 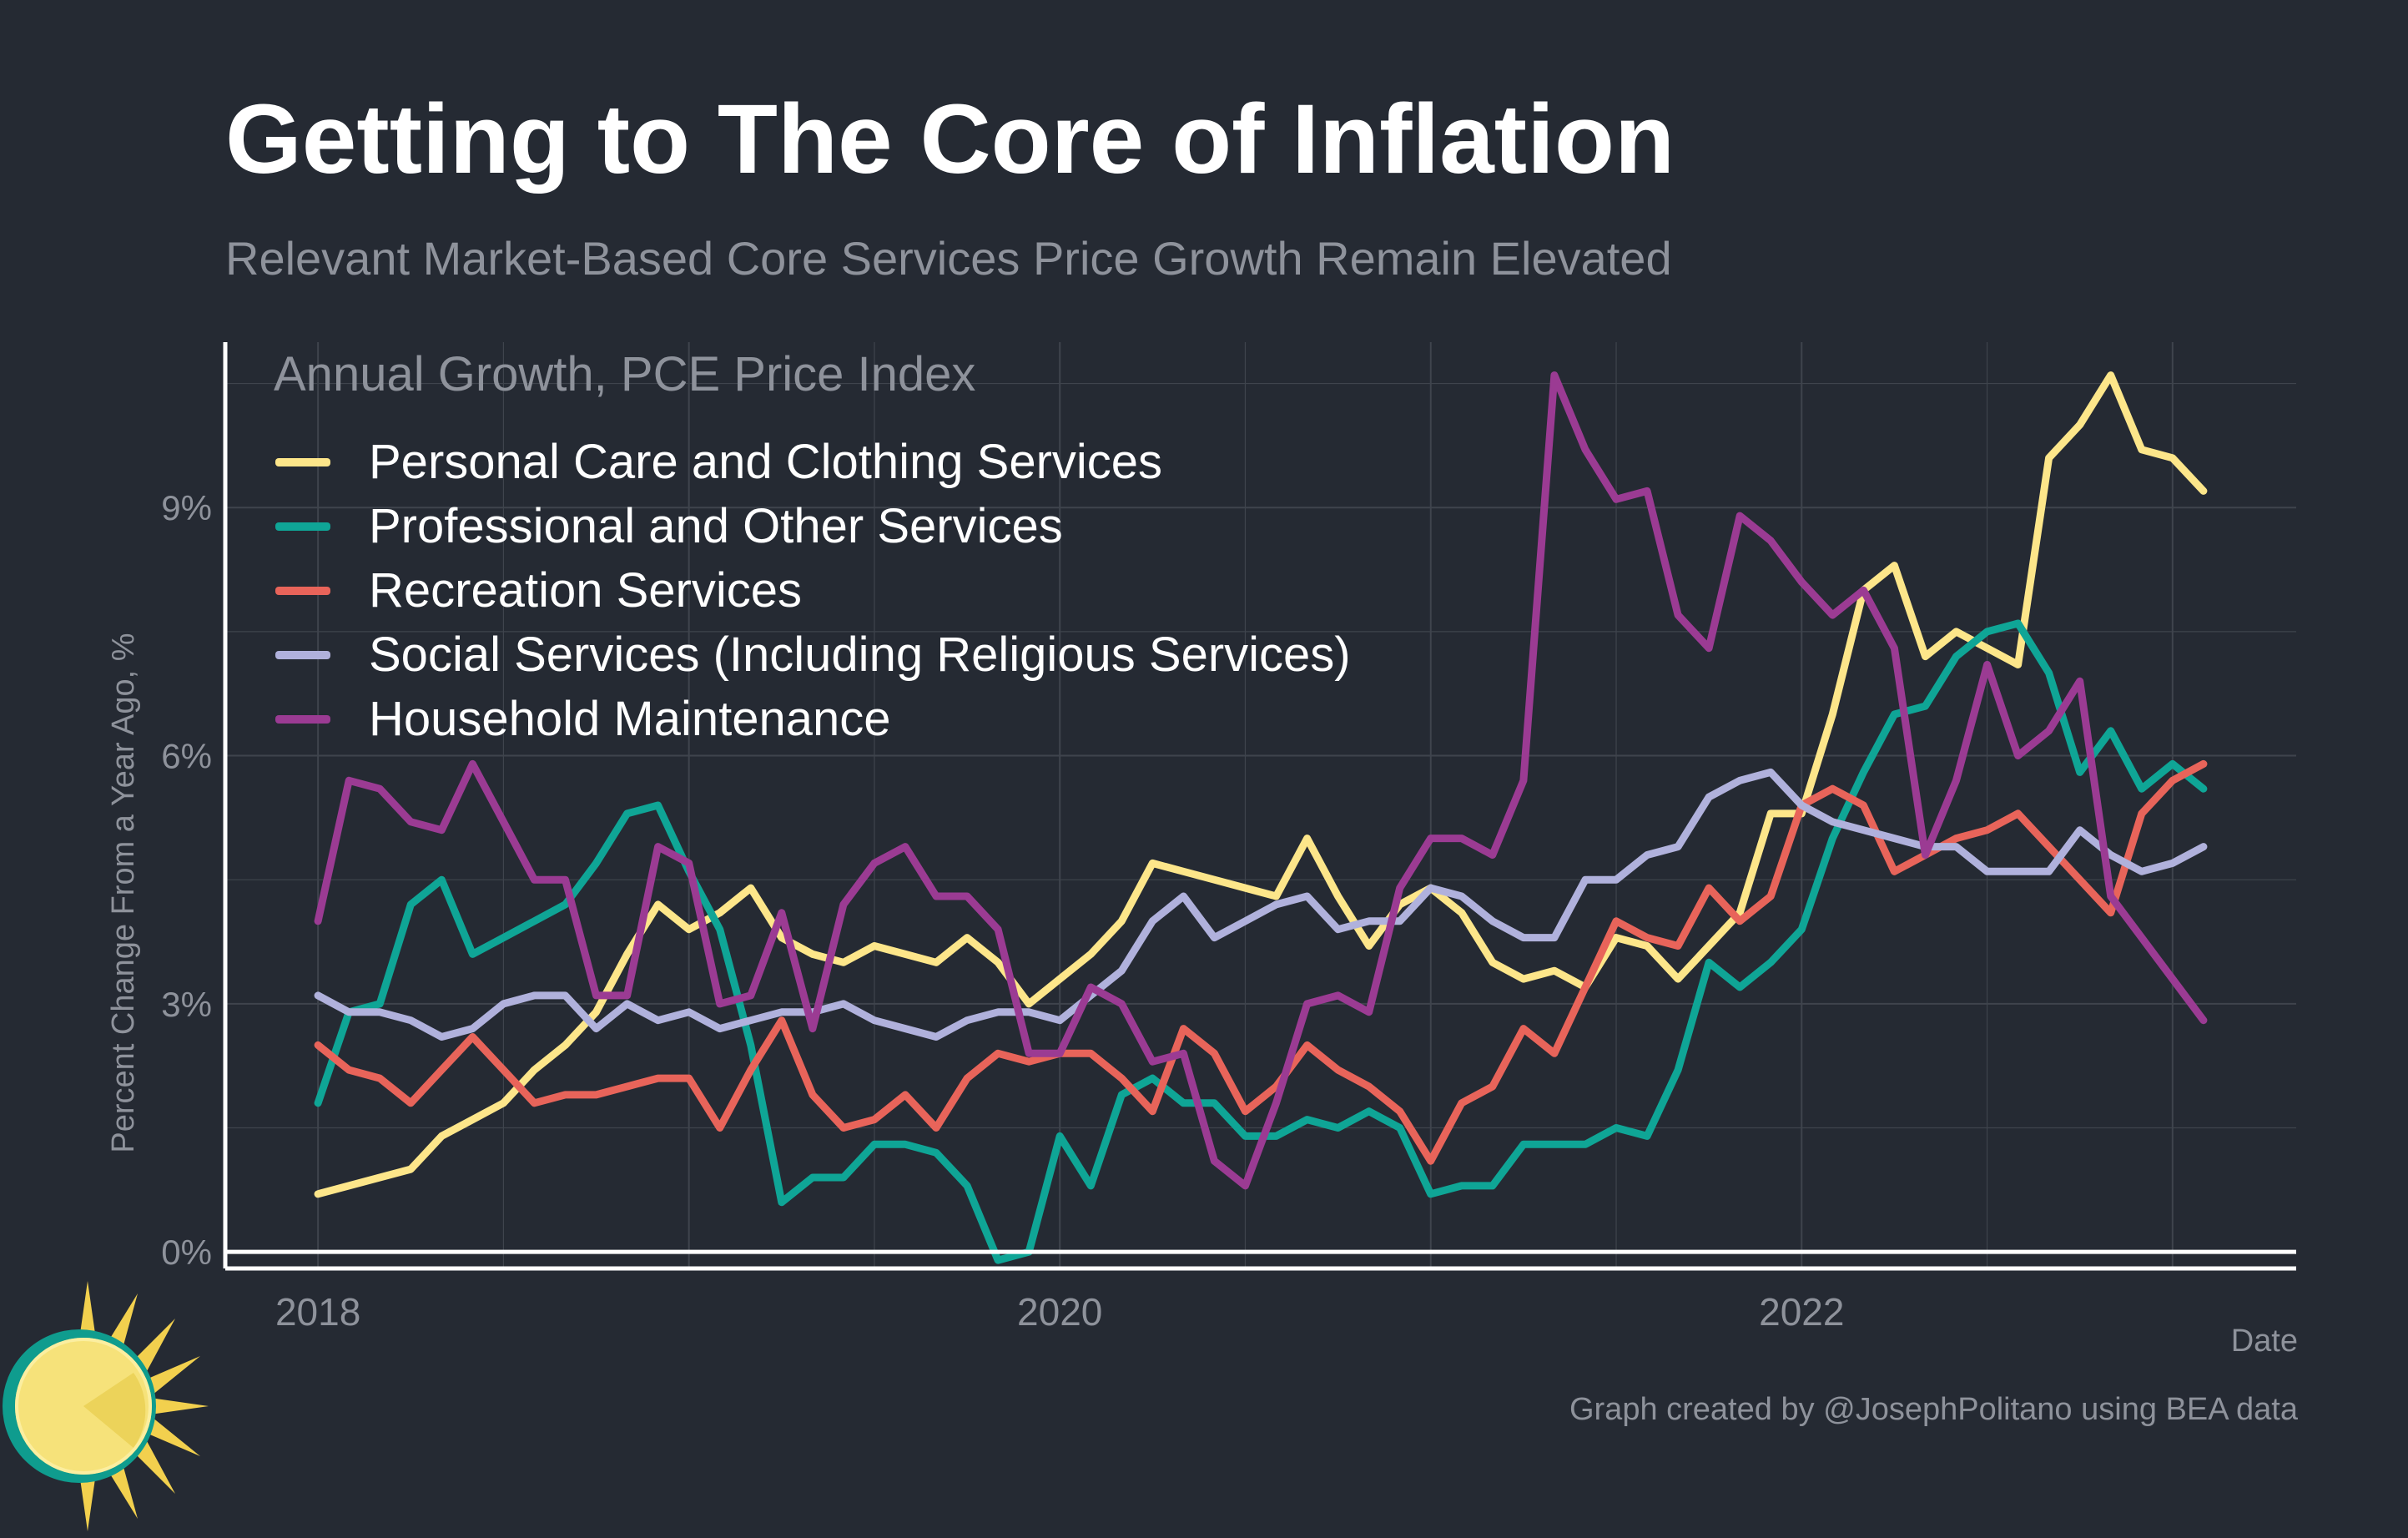 I want to click on series-line, so click(x=1261, y=904).